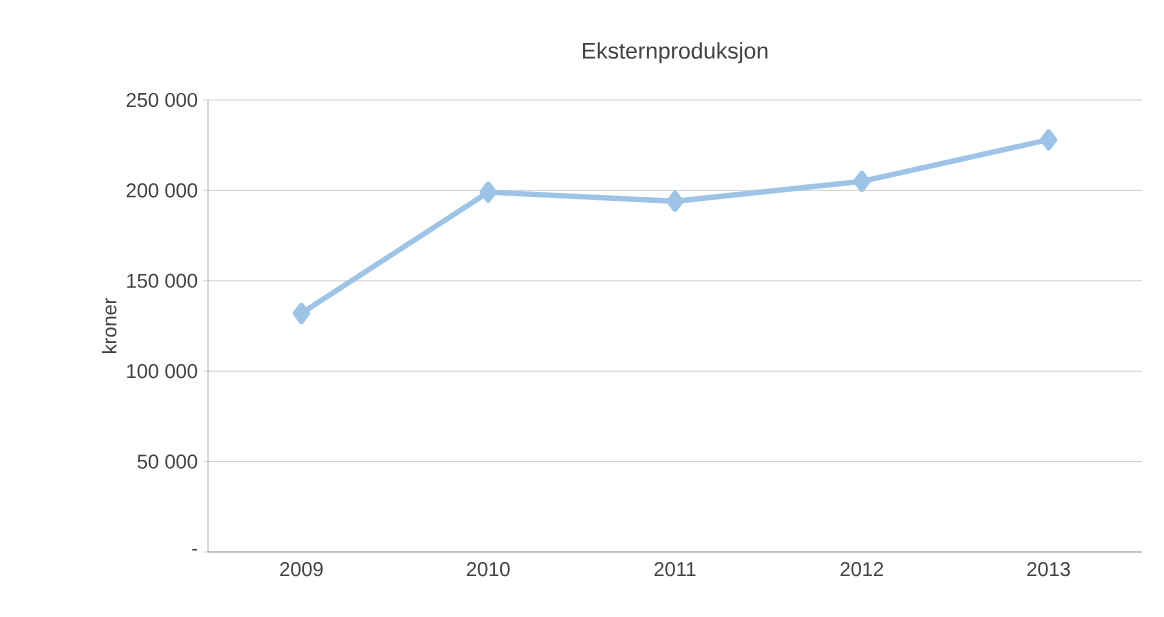  What do you see at coordinates (301, 569) in the screenshot?
I see `x-tick-label: 2009` at bounding box center [301, 569].